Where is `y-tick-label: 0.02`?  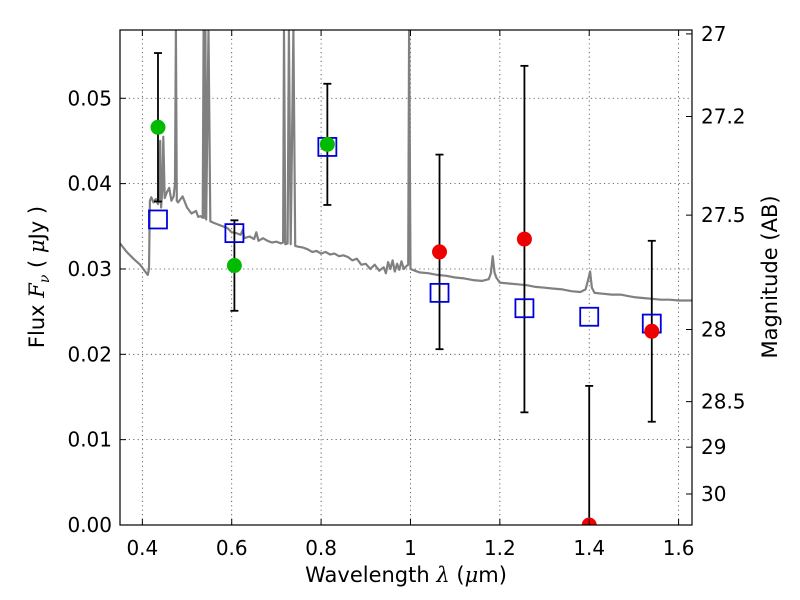
y-tick-label: 0.02 is located at coordinates (89, 354).